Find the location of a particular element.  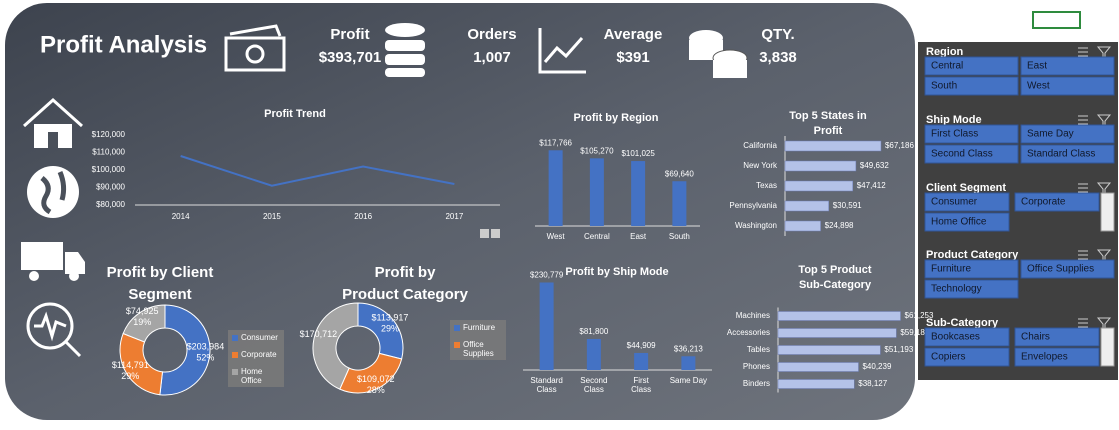

kpi-label: QTY. is located at coordinates (777, 34).